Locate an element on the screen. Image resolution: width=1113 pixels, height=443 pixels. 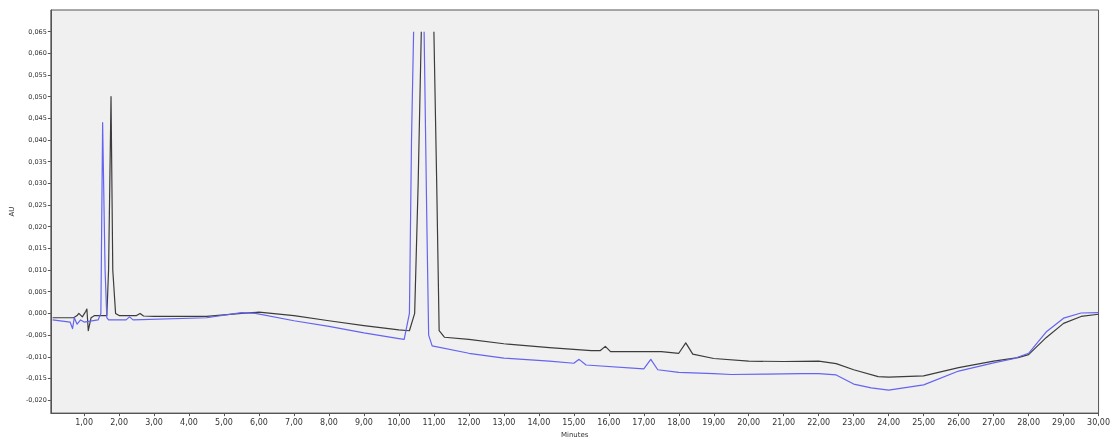
x-tick-label: 30,00 is located at coordinates (1098, 422).